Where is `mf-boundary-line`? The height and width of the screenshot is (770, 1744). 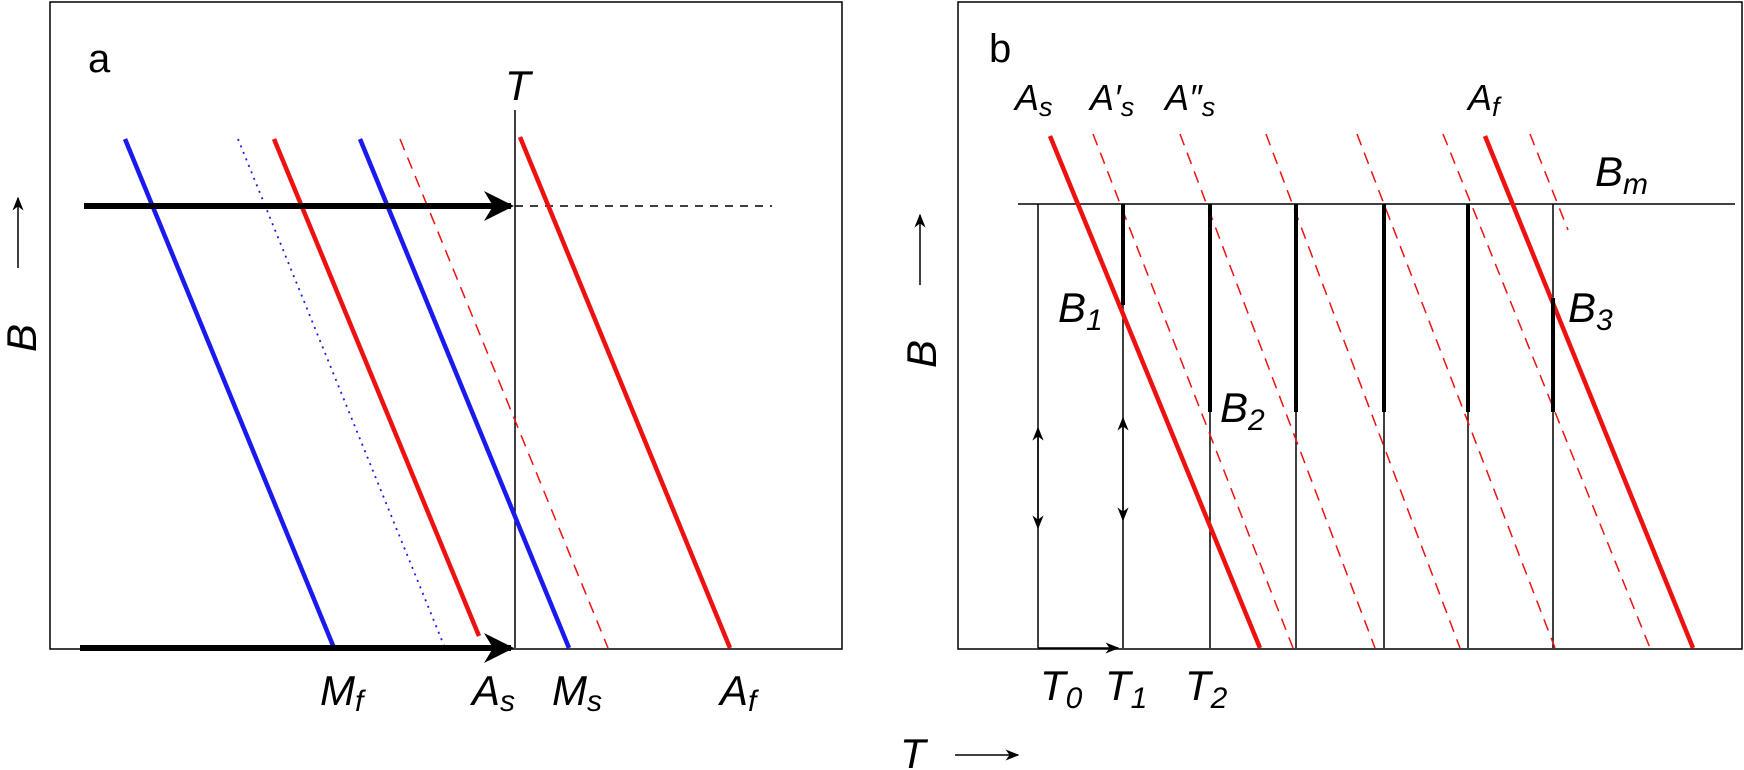
mf-boundary-line is located at coordinates (229, 393).